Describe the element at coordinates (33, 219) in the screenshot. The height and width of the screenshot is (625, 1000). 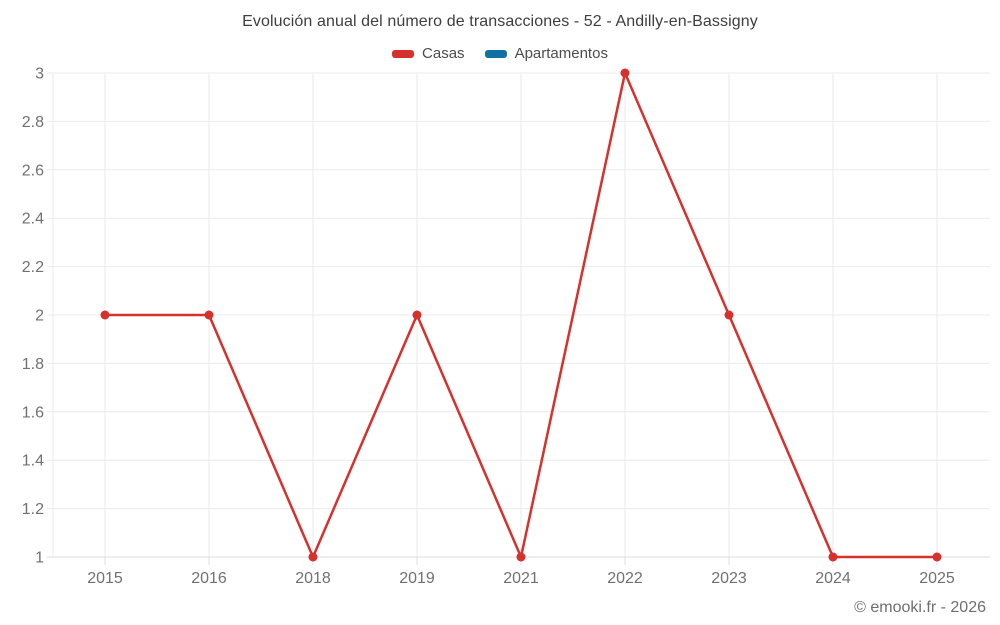
I see `y-tick-label: 2.4` at that location.